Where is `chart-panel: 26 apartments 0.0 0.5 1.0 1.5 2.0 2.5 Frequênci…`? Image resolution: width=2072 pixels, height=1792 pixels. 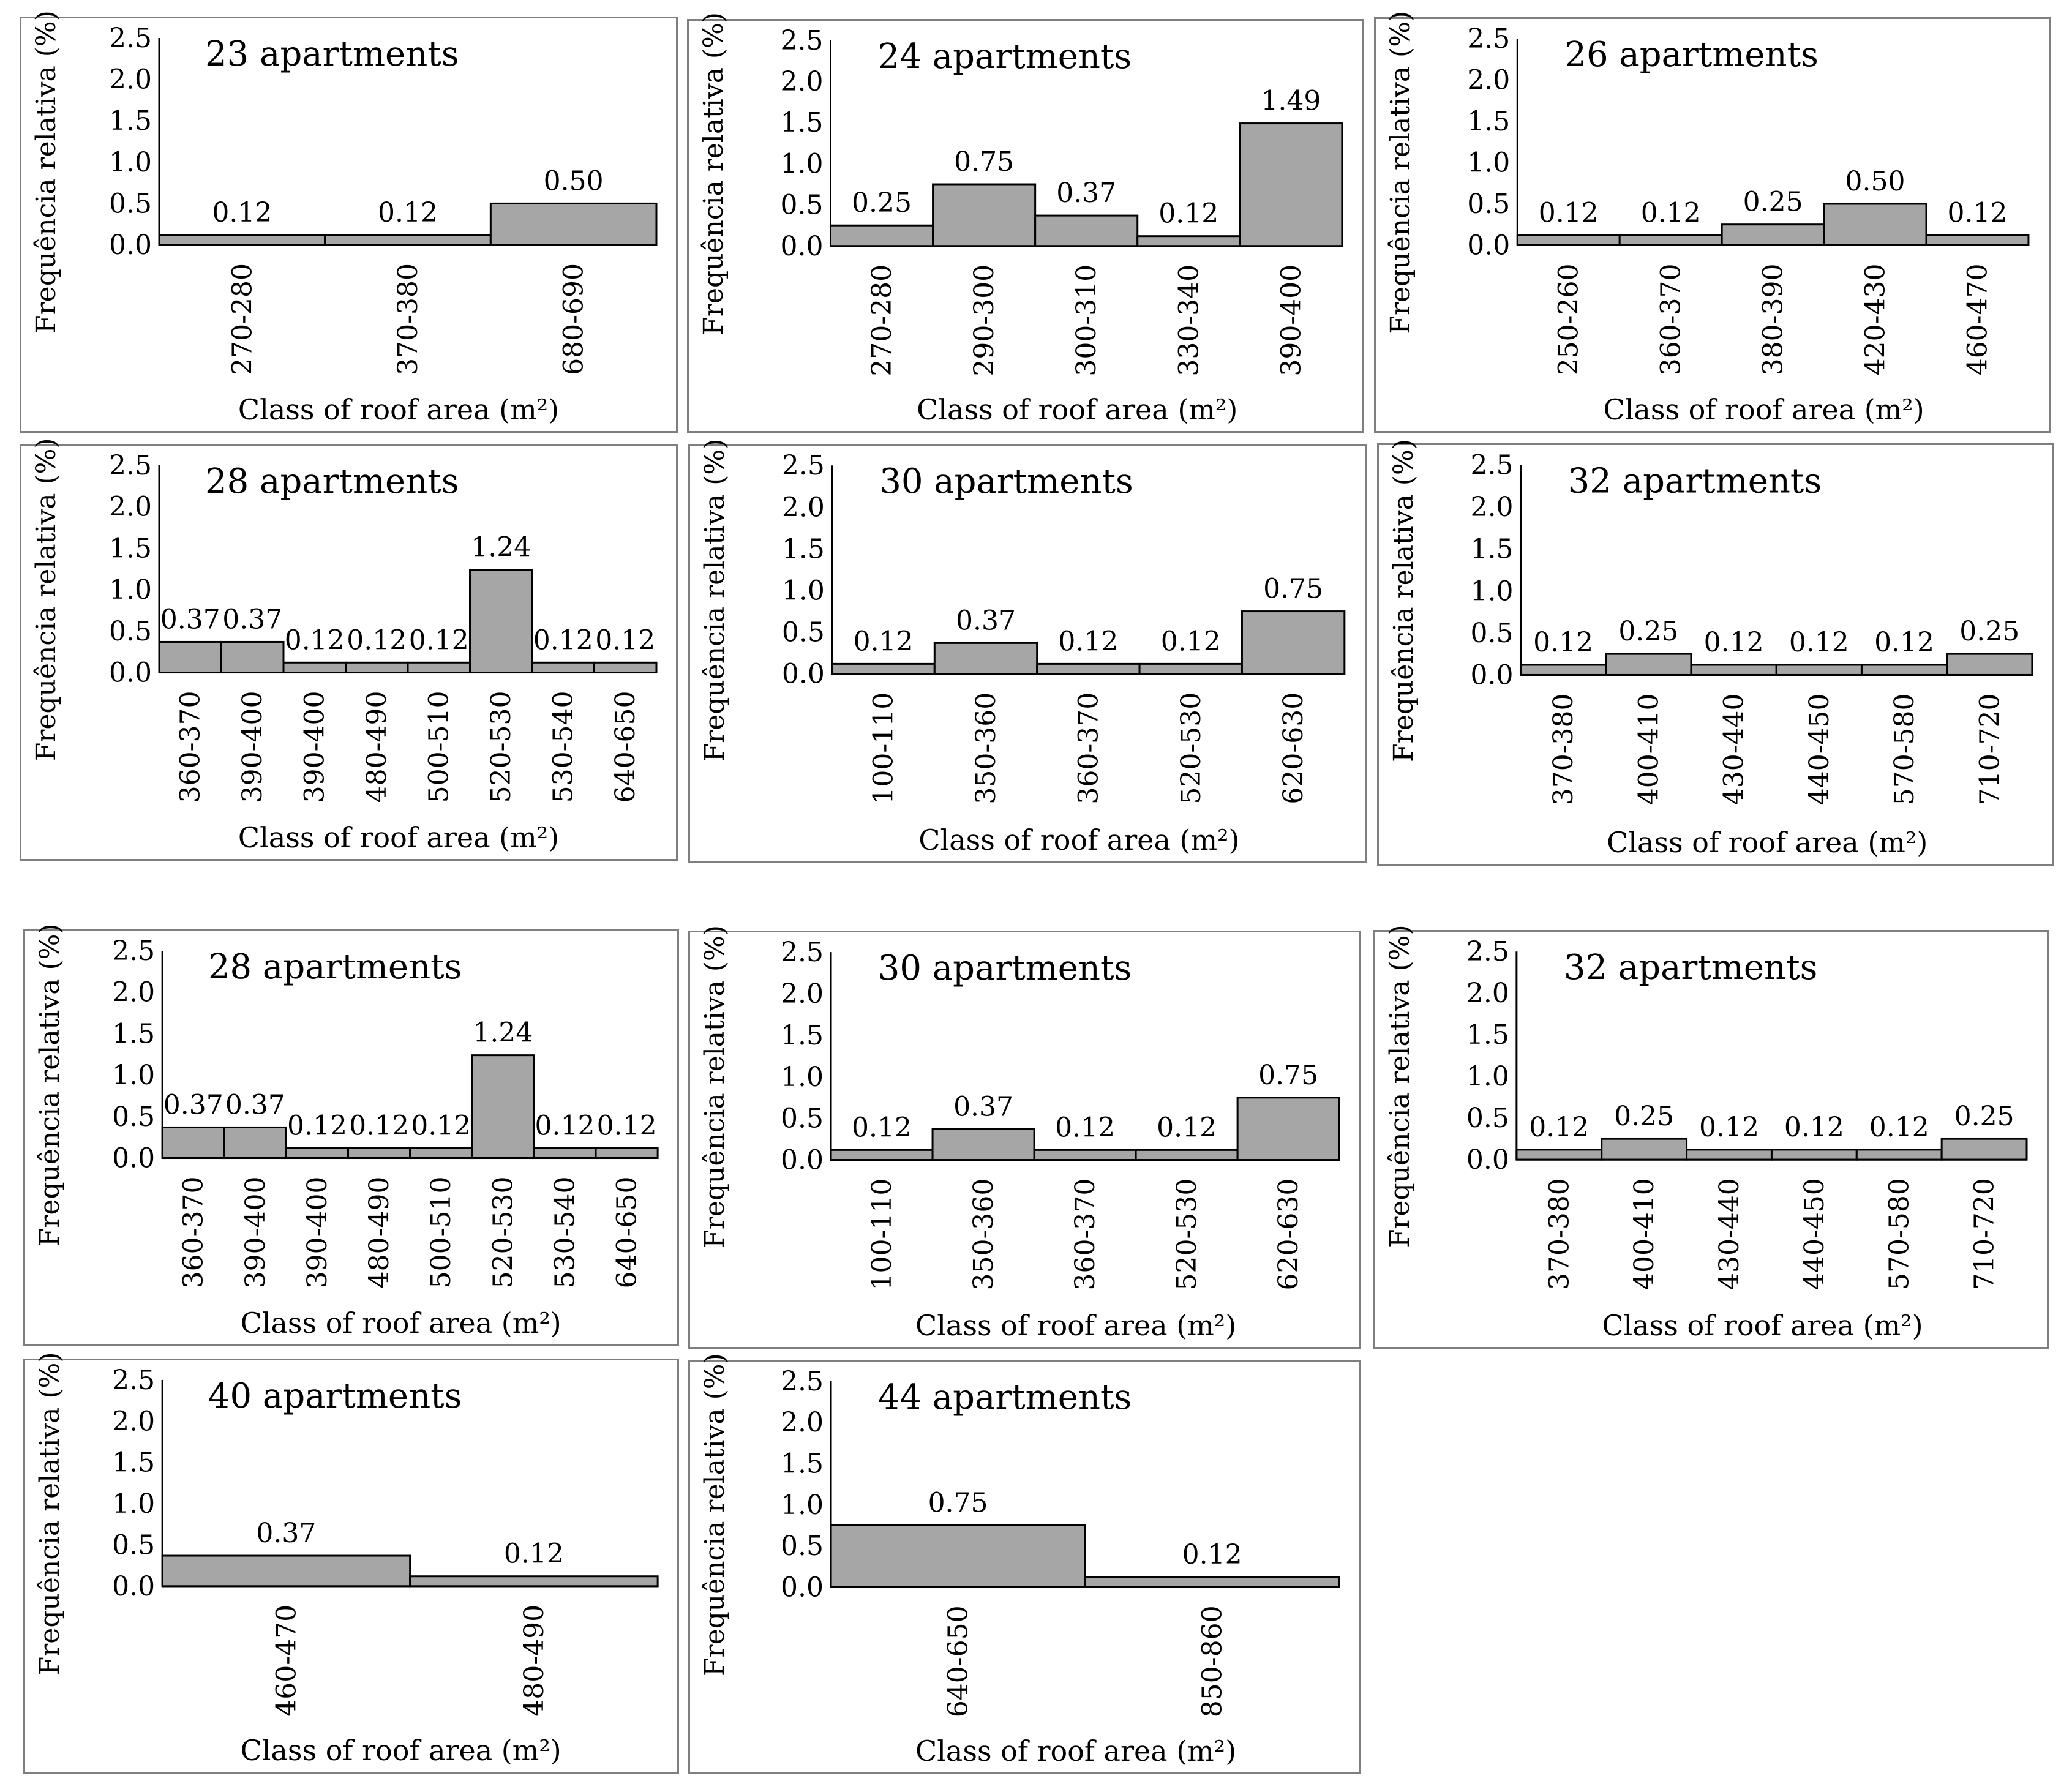 chart-panel: 26 apartments 0.0 0.5 1.0 1.5 2.0 2.5 Frequênci… is located at coordinates (1712, 222).